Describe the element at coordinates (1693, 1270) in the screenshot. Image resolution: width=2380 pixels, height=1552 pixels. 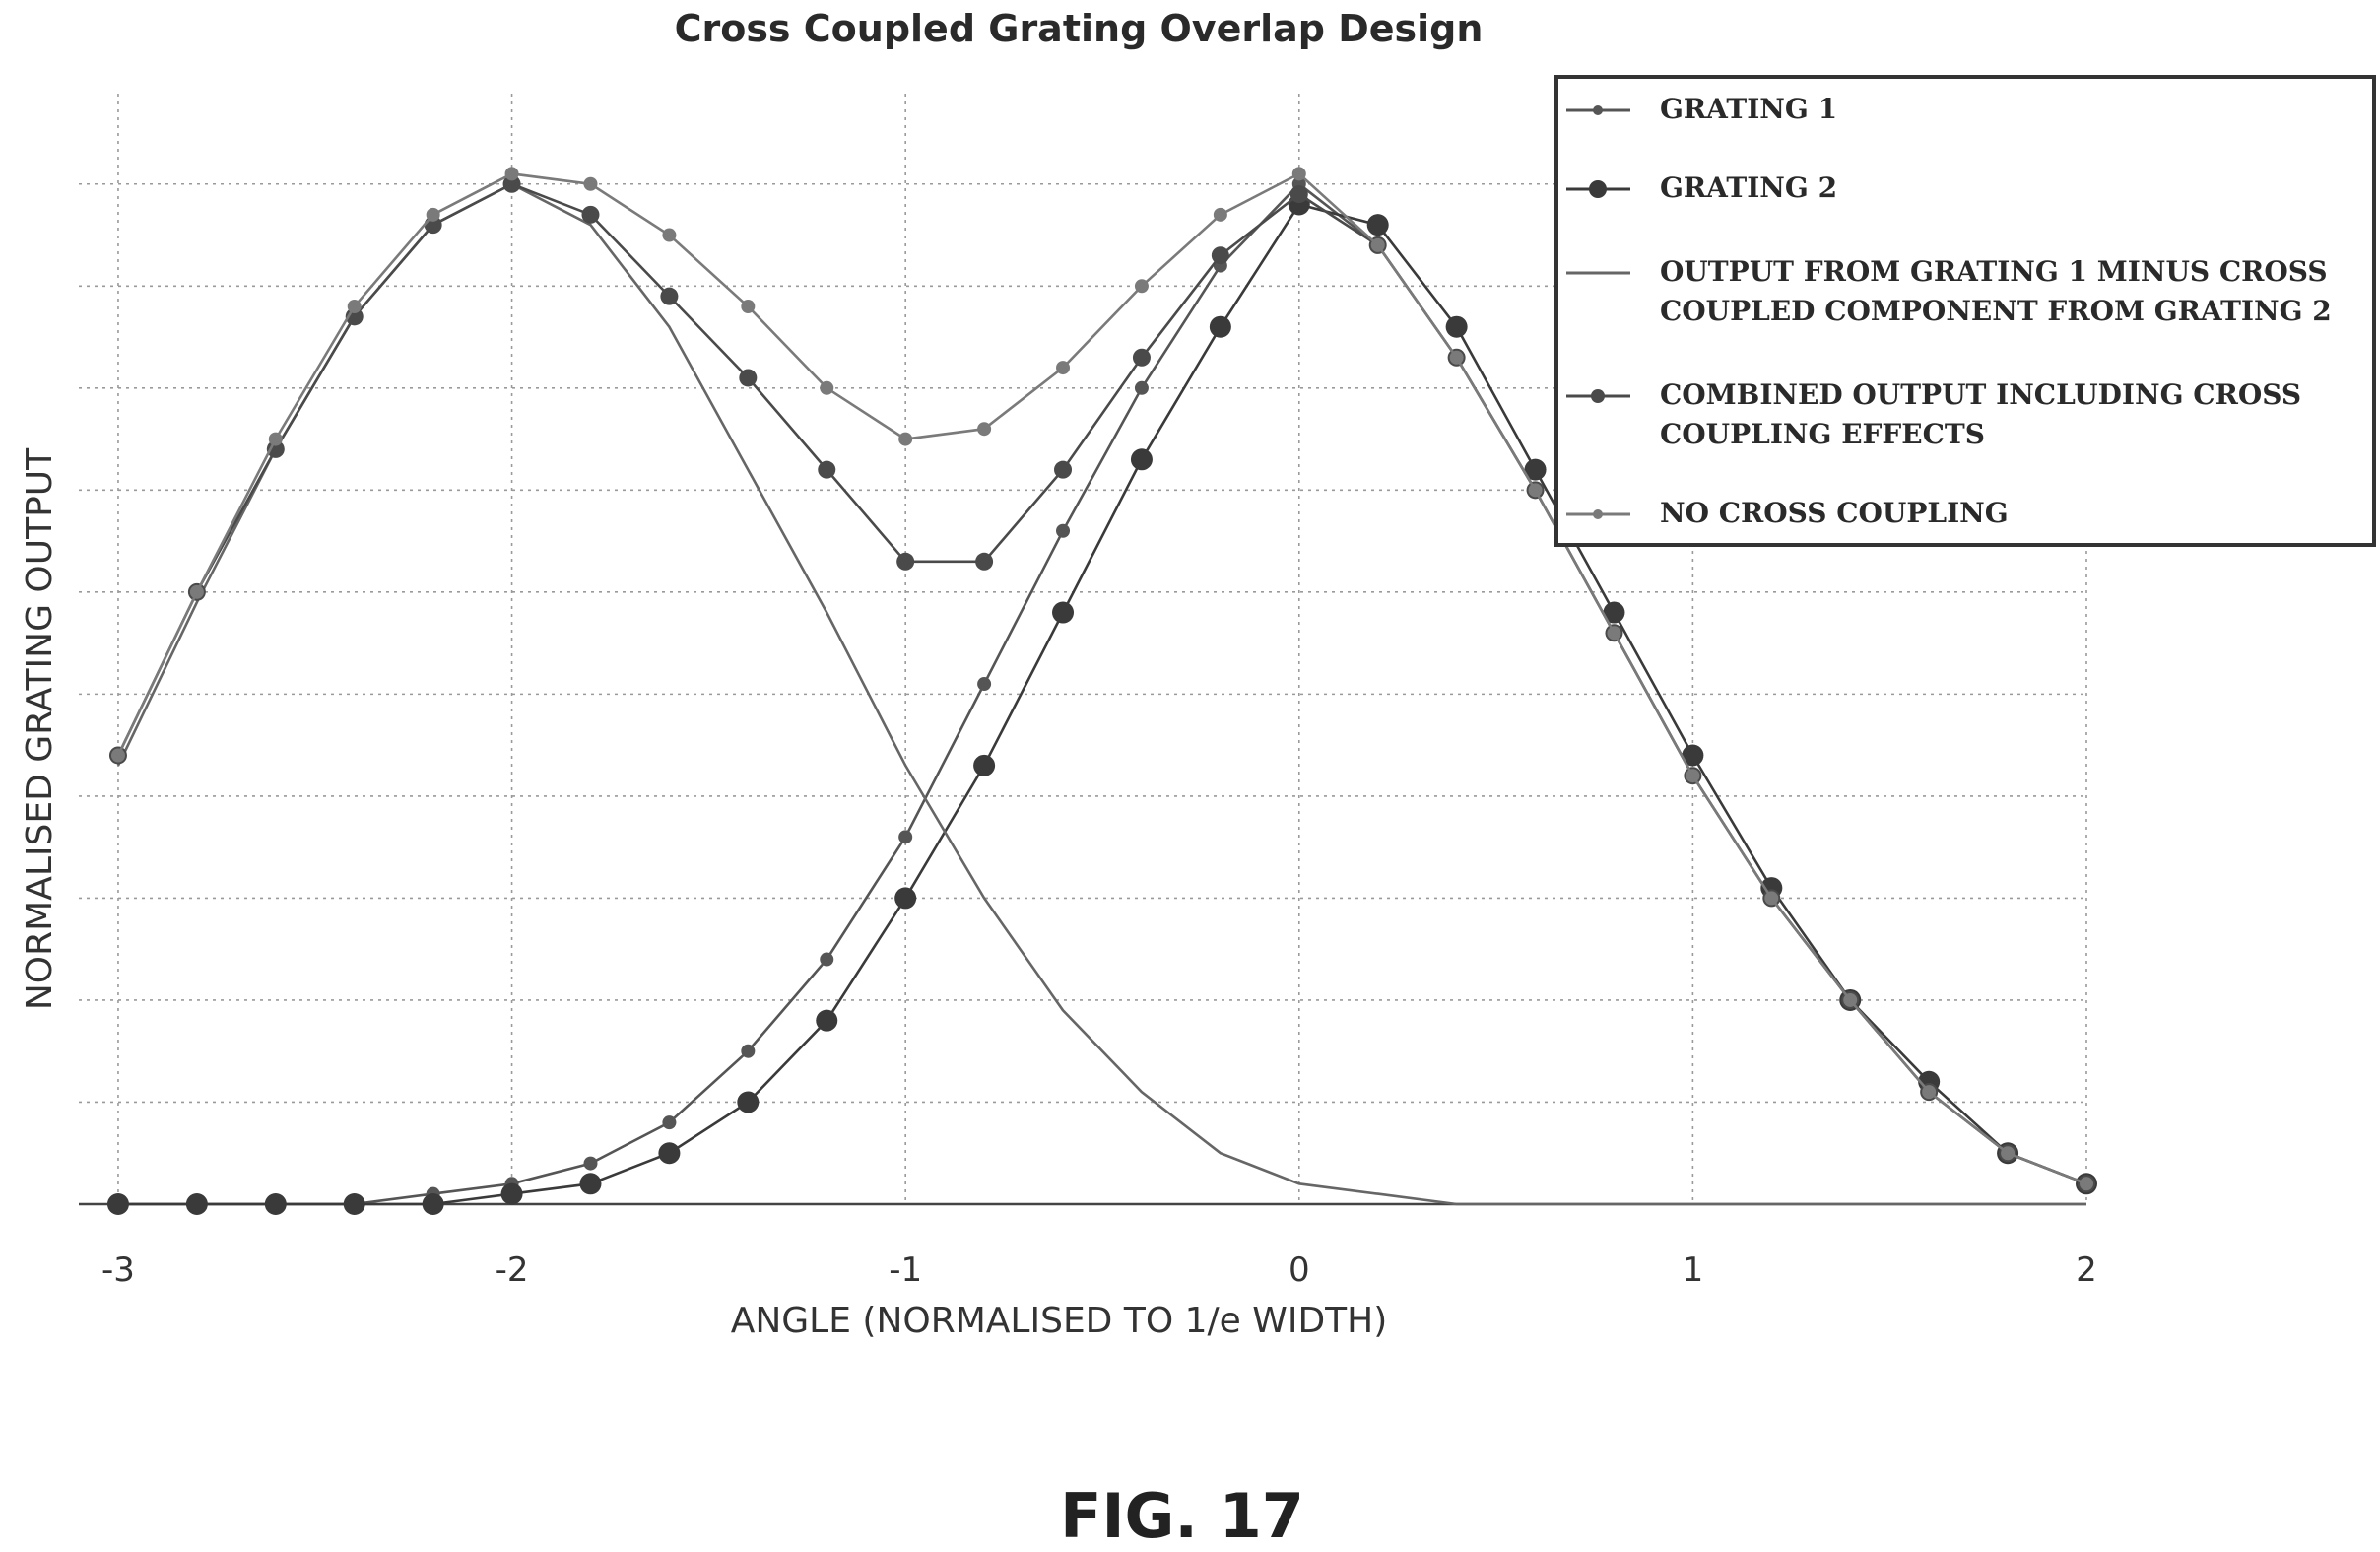
I see `x-tick-label: 1` at that location.